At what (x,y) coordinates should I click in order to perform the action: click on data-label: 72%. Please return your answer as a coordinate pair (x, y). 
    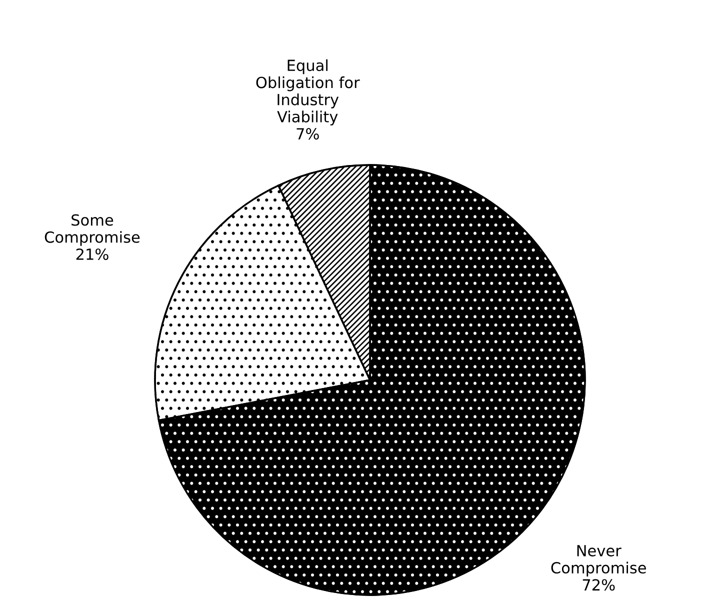
    Looking at the image, I should click on (598, 585).